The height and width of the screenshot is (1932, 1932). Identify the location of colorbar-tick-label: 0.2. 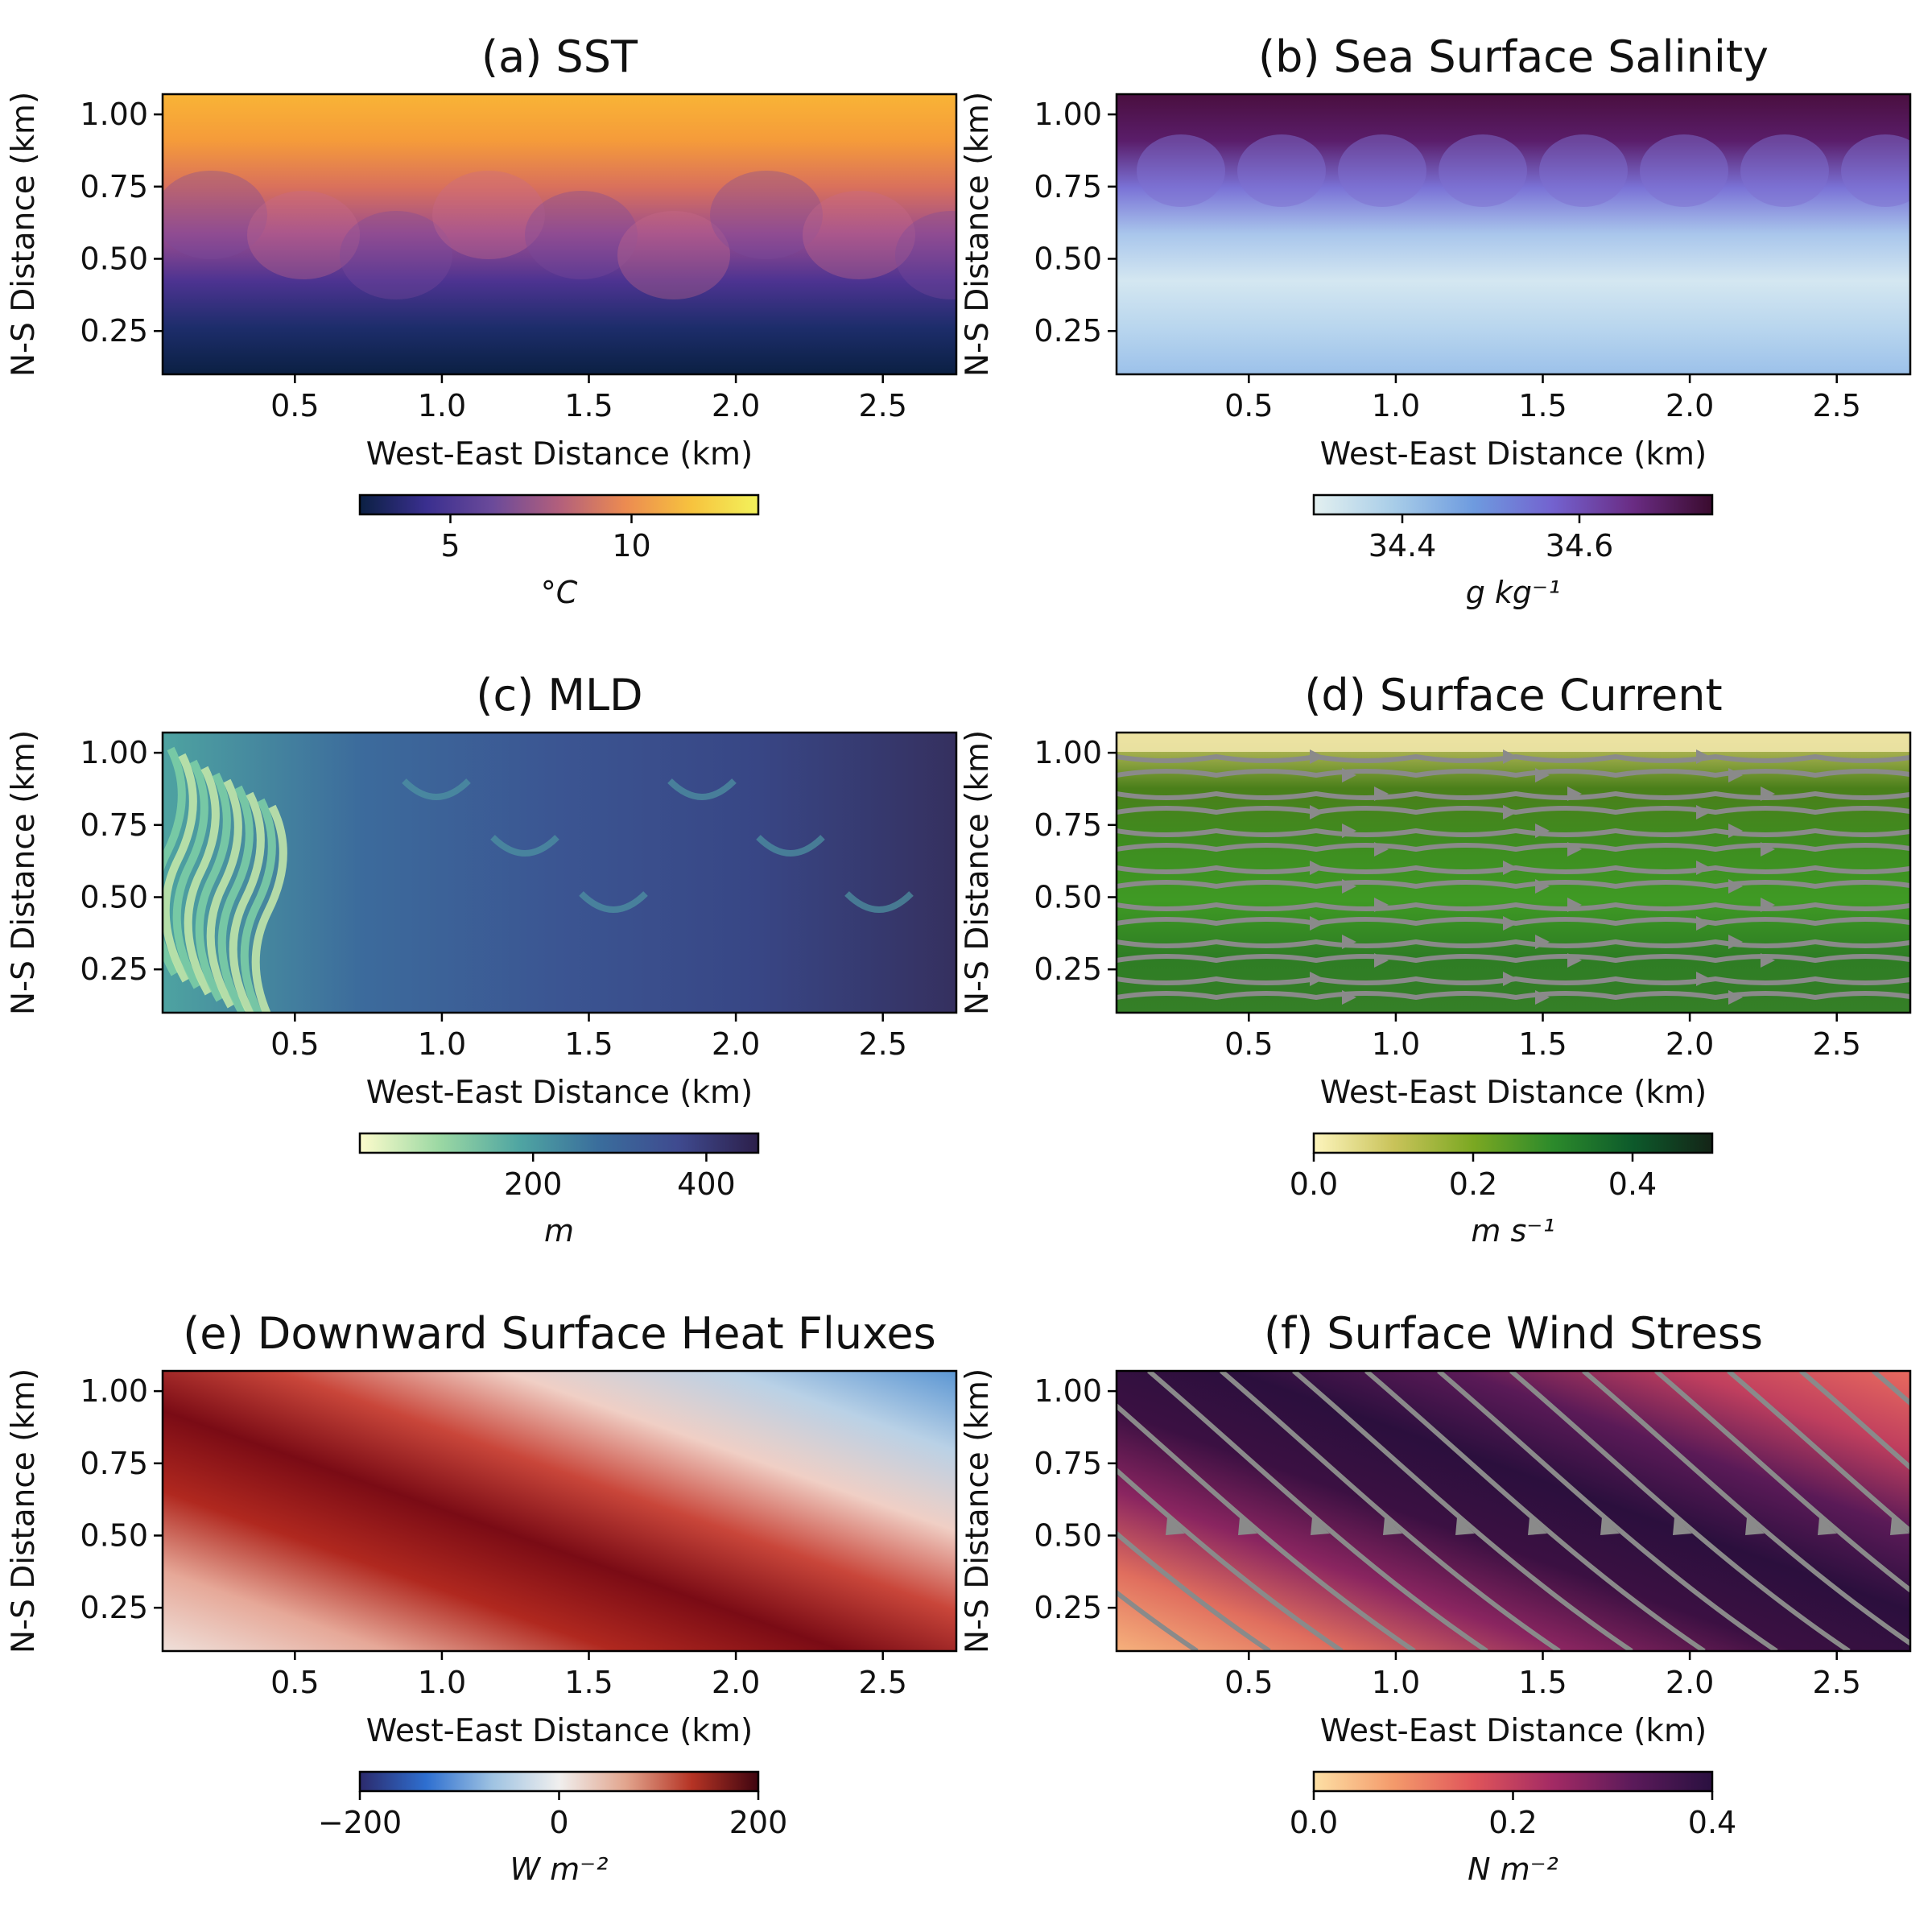
(1473, 1184).